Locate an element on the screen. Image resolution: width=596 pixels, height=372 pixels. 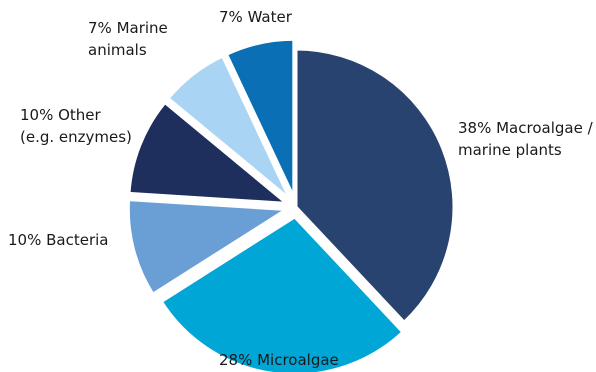
pie-slice-bacteria is located at coordinates (209, 247).